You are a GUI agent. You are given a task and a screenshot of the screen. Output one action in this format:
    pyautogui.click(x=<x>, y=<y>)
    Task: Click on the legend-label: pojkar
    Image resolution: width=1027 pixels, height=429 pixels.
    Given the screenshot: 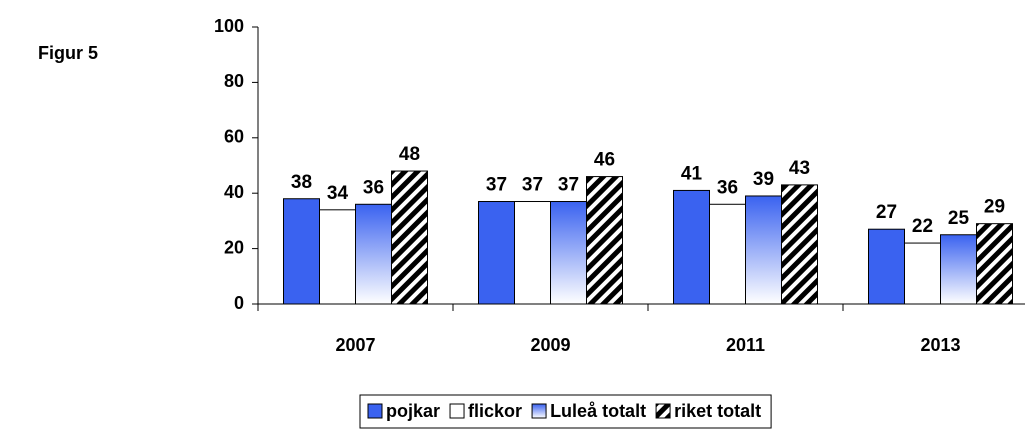 What is the action you would take?
    pyautogui.click(x=413, y=411)
    